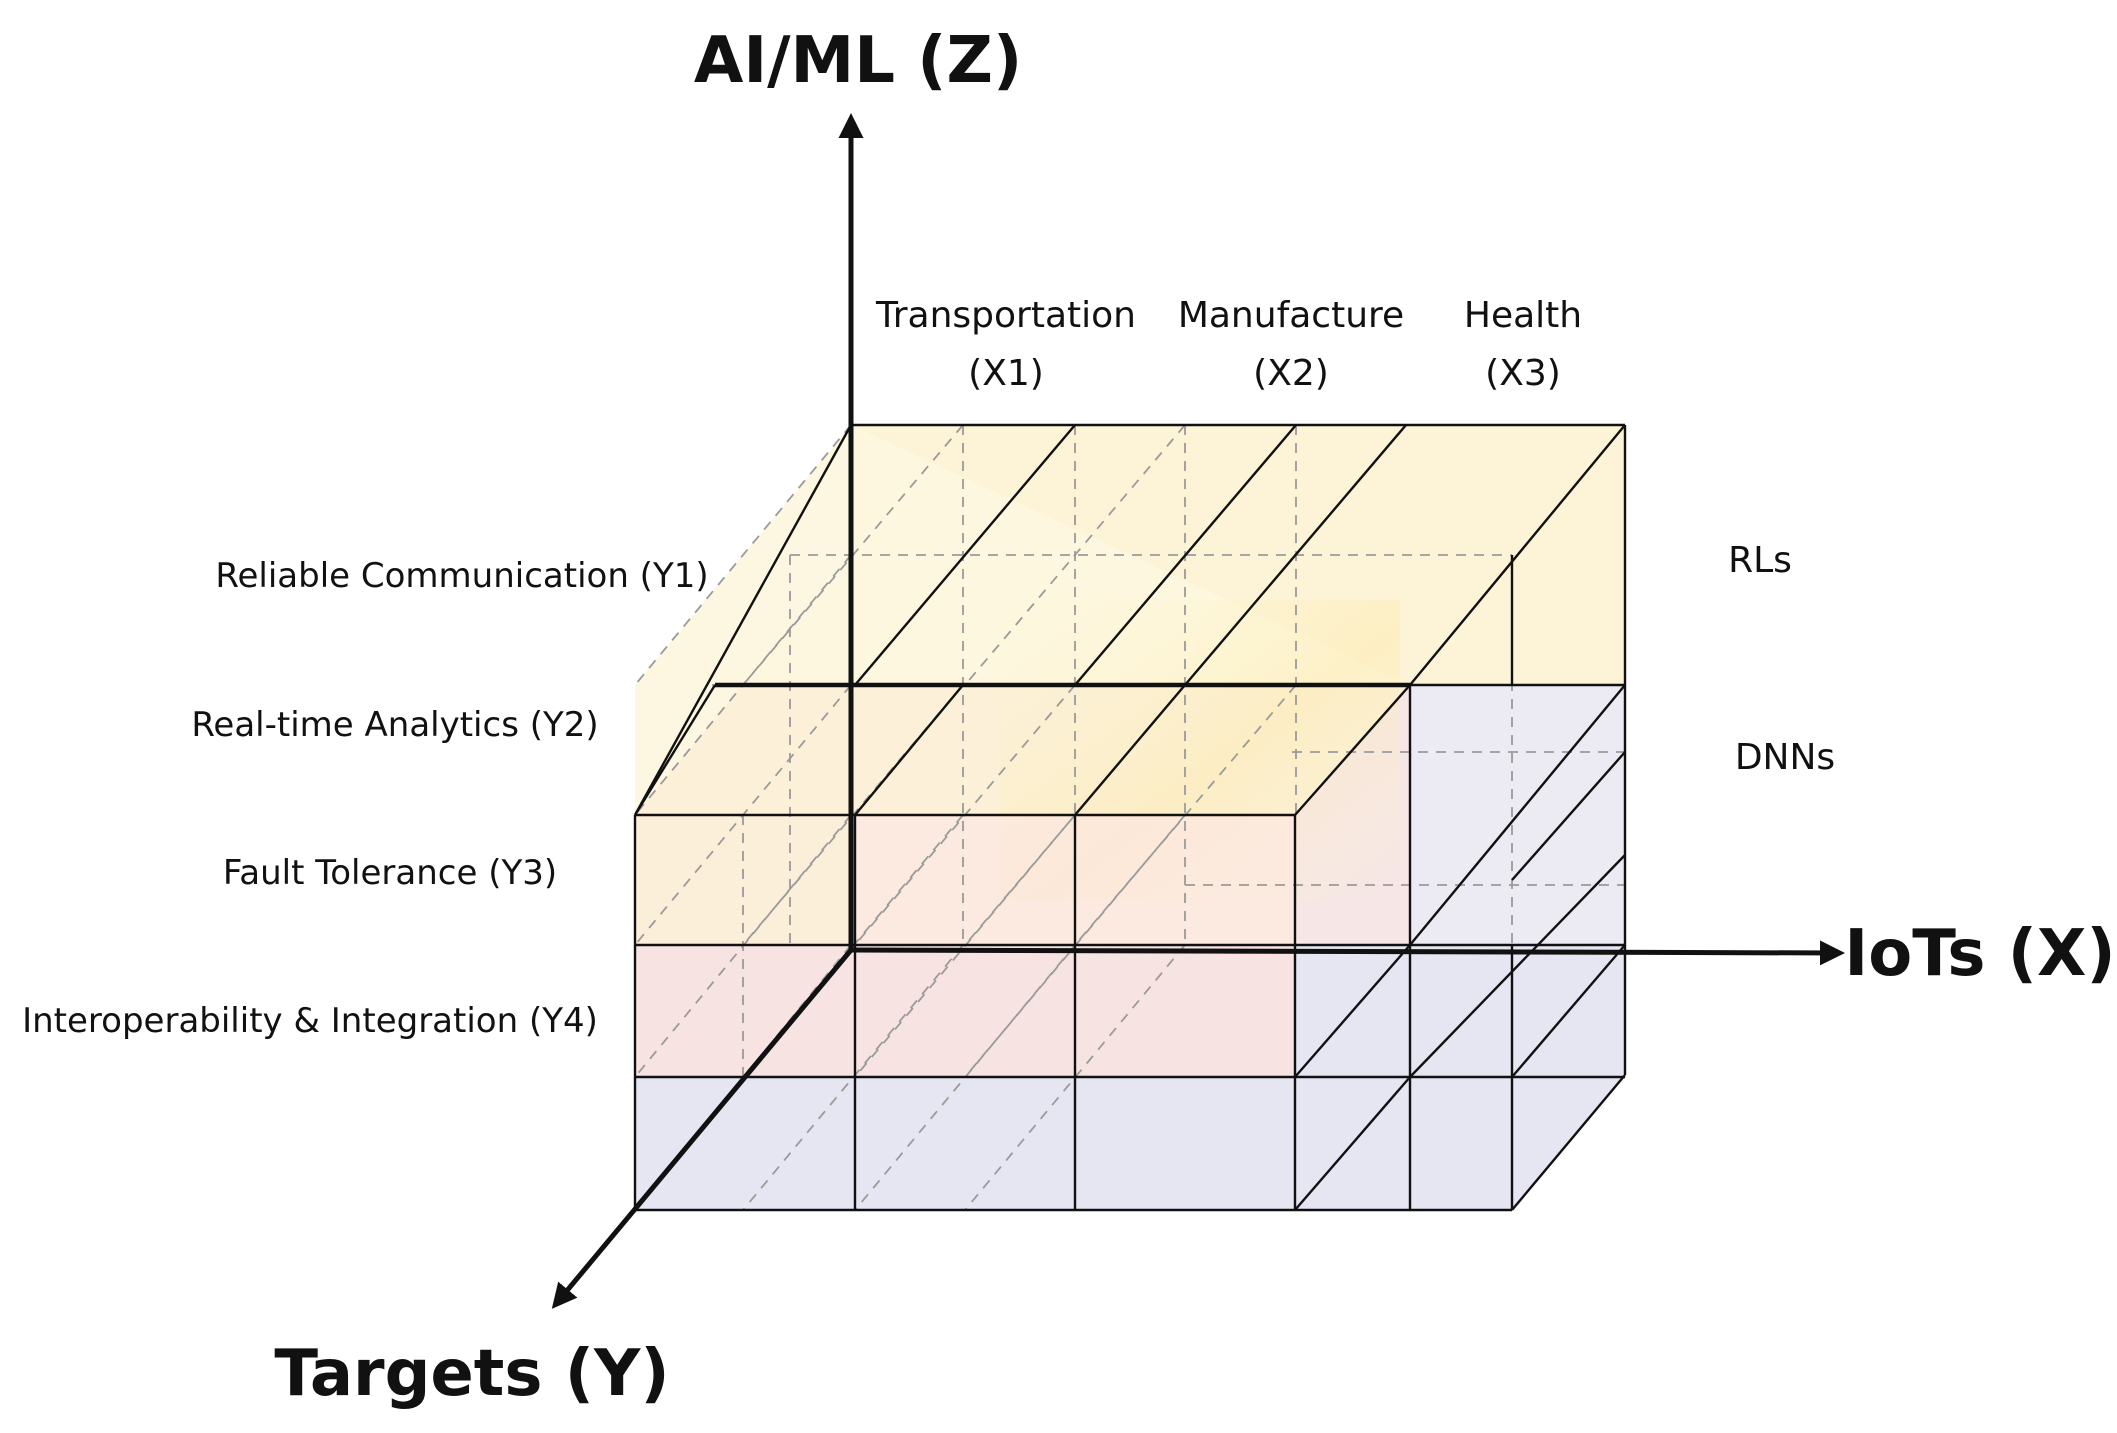 This screenshot has height=1433, width=2117. What do you see at coordinates (1785, 757) in the screenshot?
I see `layer-label-dnns: DNNs` at bounding box center [1785, 757].